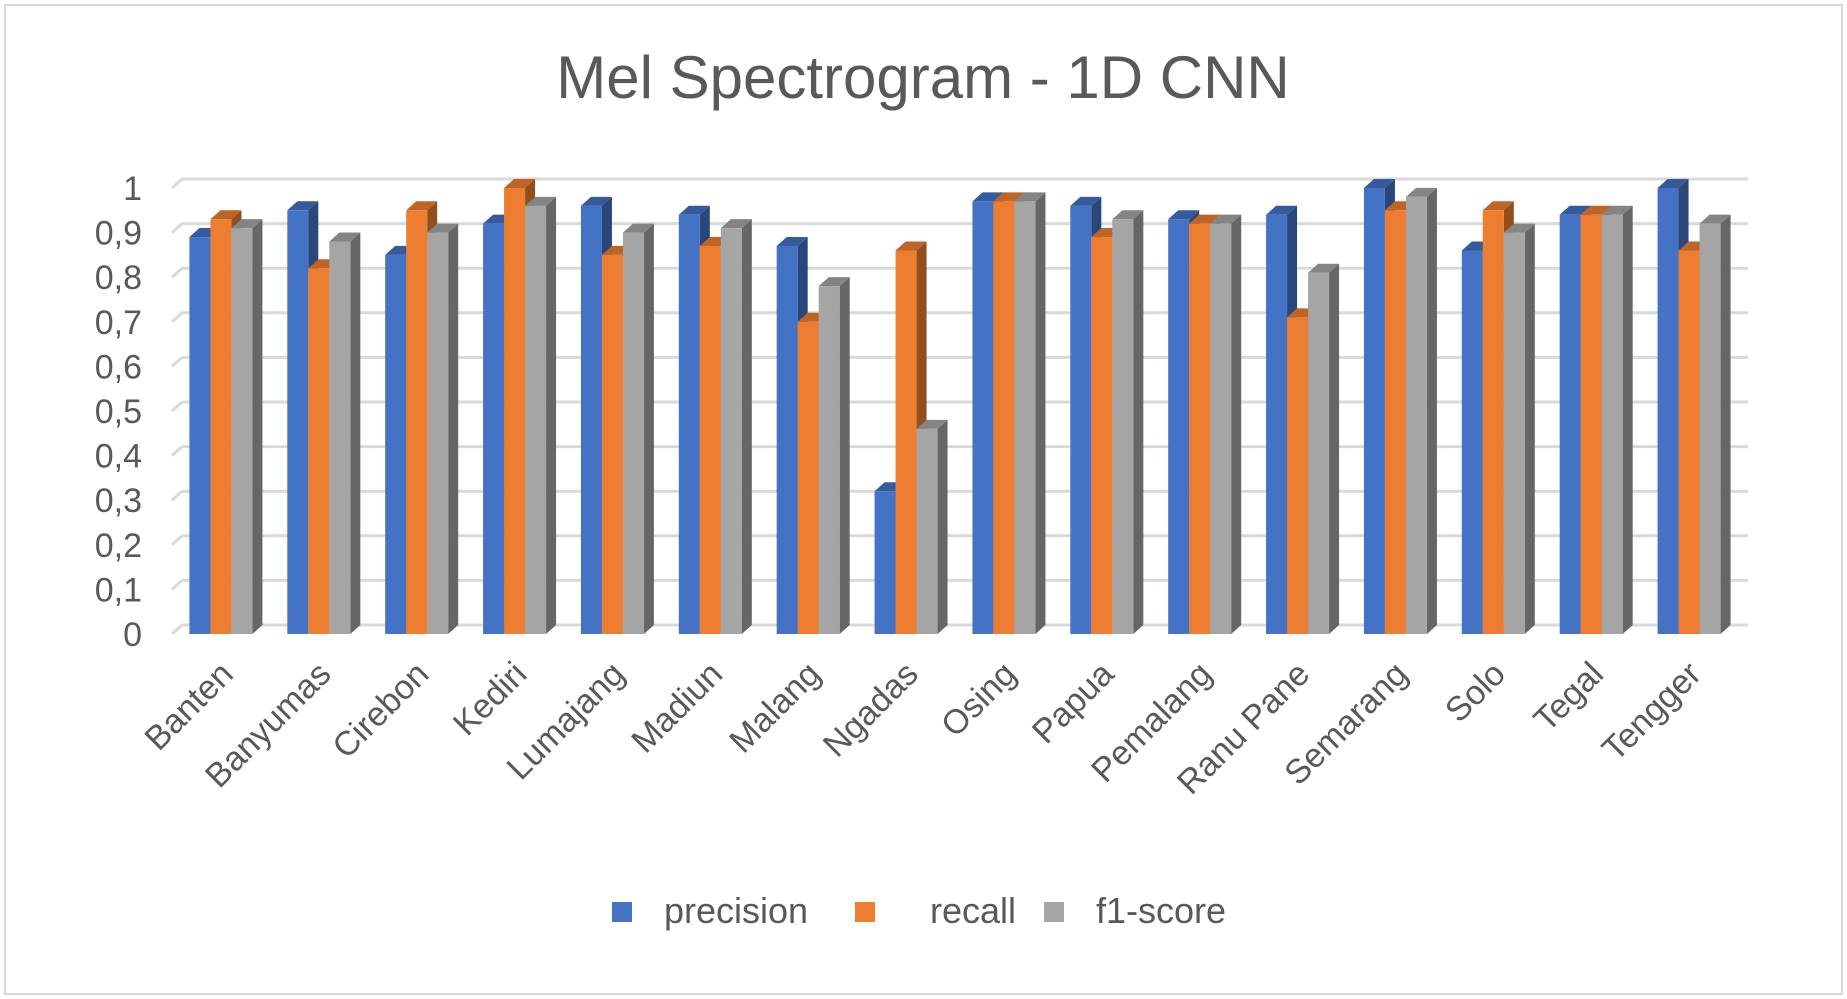  What do you see at coordinates (118, 367) in the screenshot?
I see `y-tick-label: 0,6` at bounding box center [118, 367].